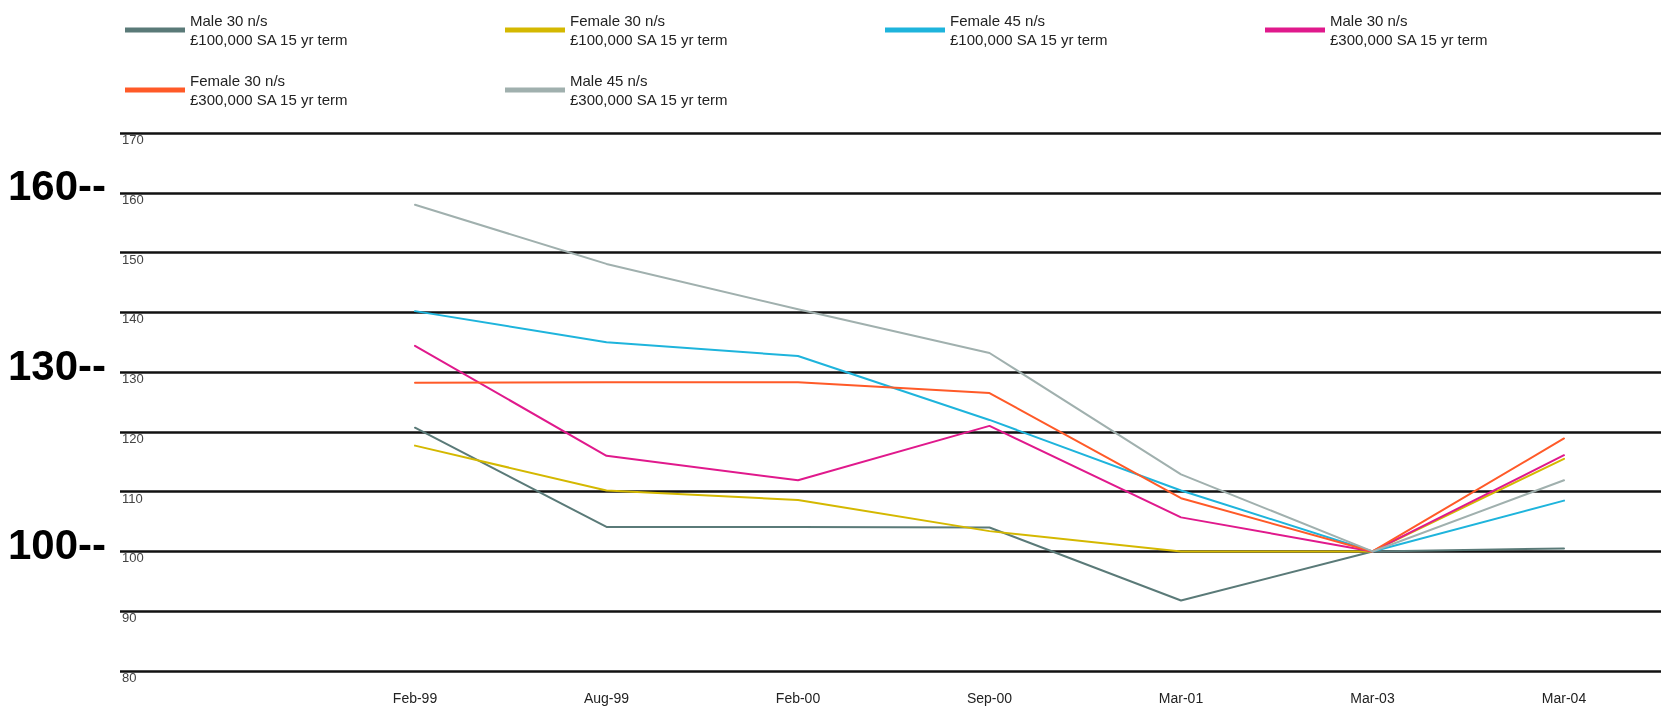 The image size is (1663, 721). What do you see at coordinates (989, 698) in the screenshot?
I see `x-tick-label: Sep-00` at bounding box center [989, 698].